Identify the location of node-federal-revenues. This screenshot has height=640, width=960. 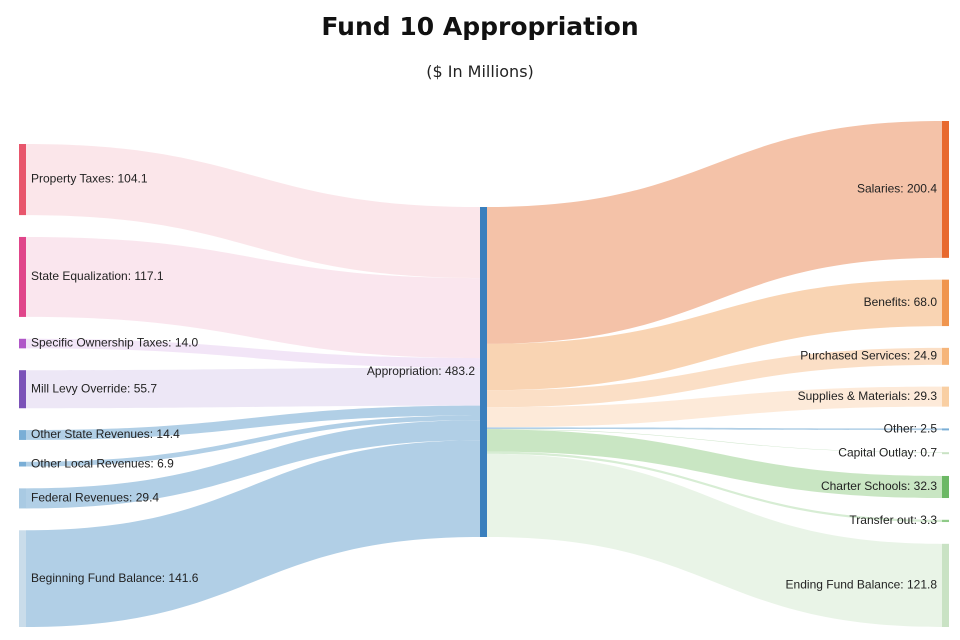
(22, 498).